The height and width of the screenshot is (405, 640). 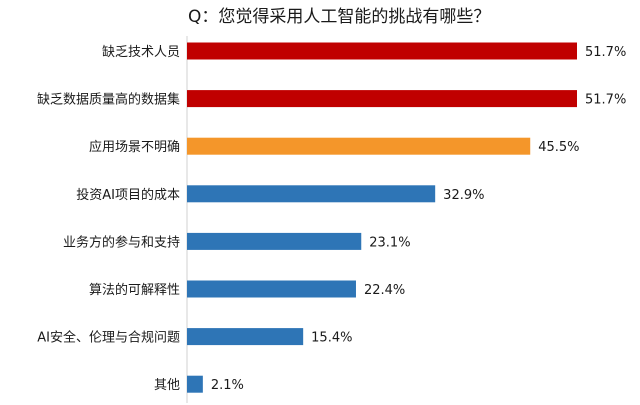 What do you see at coordinates (463, 195) in the screenshot?
I see `data-label: 32.9%` at bounding box center [463, 195].